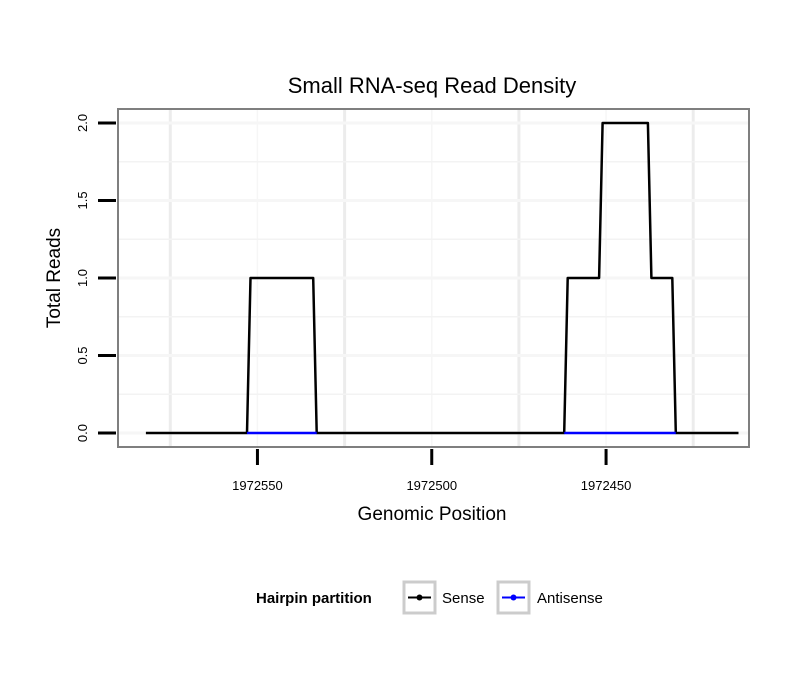 This screenshot has width=810, height=690. What do you see at coordinates (429, 597) in the screenshot?
I see `legend: Hairpin partition Sense Antisense` at bounding box center [429, 597].